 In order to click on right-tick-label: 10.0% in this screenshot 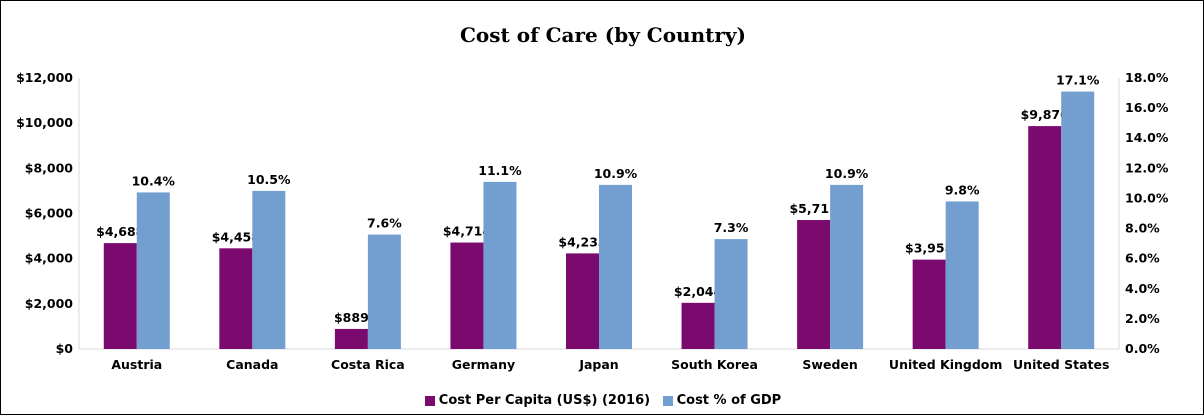, I will do `click(1147, 197)`.